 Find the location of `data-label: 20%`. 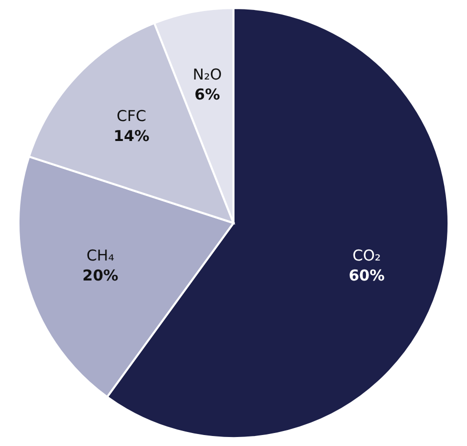

data-label: 20% is located at coordinates (100, 275).